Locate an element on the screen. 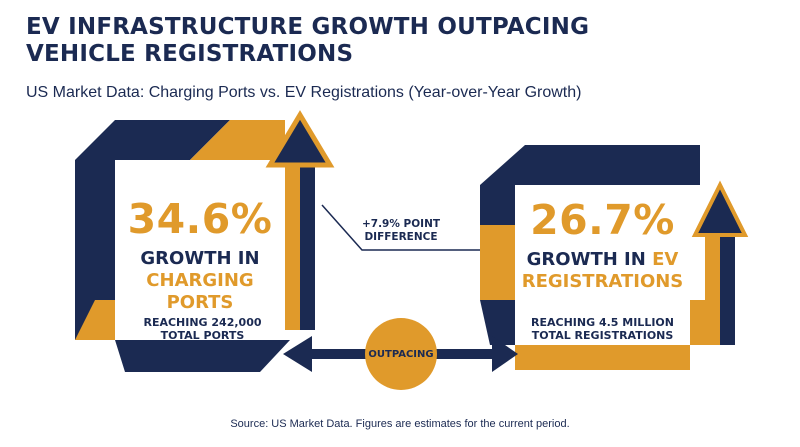 This screenshot has height=447, width=800. right-card-note: REACHING 4.5 MILLION TOTAL REGISTRATIONS is located at coordinates (602, 329).